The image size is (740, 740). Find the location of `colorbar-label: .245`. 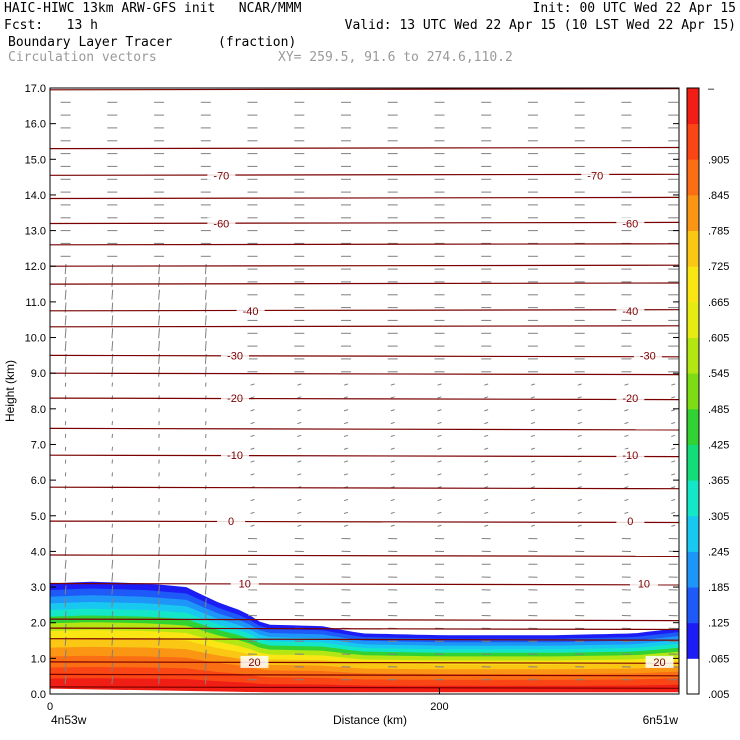

colorbar-label: .245 is located at coordinates (718, 552).